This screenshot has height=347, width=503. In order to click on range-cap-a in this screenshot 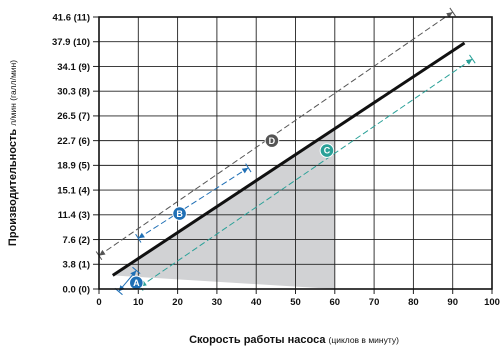, I will do `click(136, 270)`.